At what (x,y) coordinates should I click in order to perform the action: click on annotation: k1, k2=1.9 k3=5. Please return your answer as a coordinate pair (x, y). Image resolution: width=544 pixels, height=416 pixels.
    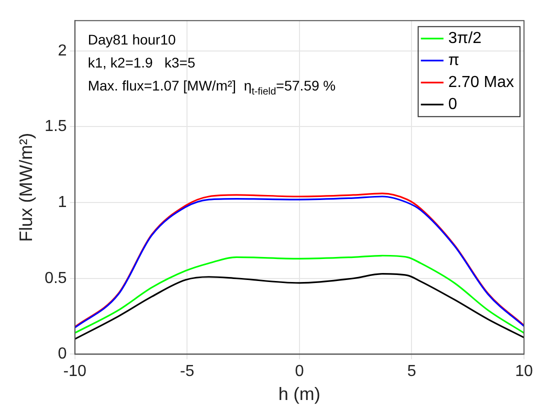
    Looking at the image, I should click on (142, 62).